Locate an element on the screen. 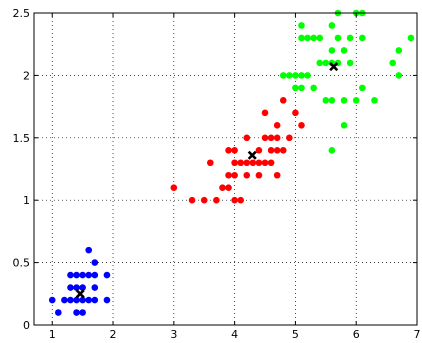 The image size is (422, 343). y-tick-label: 2 is located at coordinates (26, 75).